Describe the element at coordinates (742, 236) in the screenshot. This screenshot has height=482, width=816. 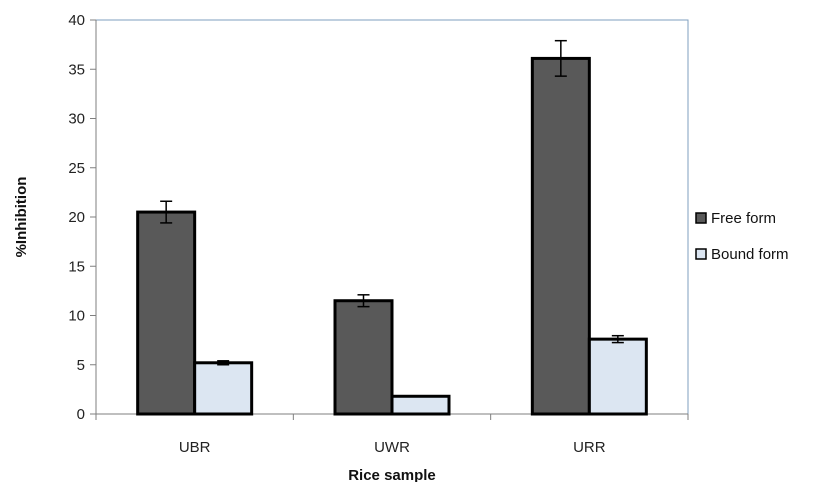
I see `legend: Free form Bound form` at that location.